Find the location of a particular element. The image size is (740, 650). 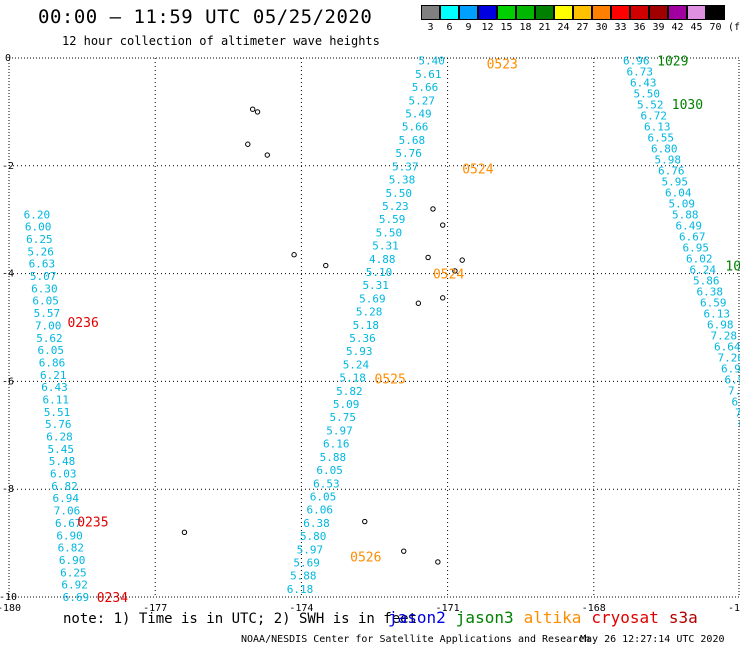

swh-value: 5.45 is located at coordinates (61, 449).